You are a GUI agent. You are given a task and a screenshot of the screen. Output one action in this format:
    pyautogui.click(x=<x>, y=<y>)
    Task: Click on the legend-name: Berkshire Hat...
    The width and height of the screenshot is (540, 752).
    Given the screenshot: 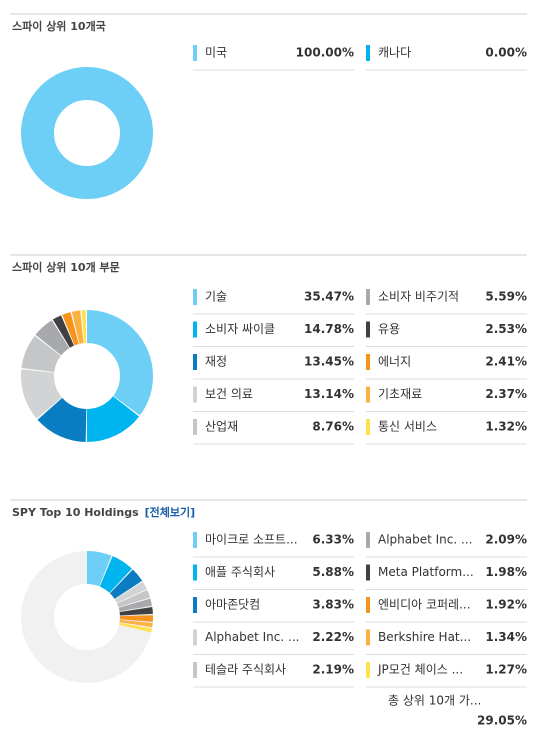 What is the action you would take?
    pyautogui.click(x=424, y=637)
    